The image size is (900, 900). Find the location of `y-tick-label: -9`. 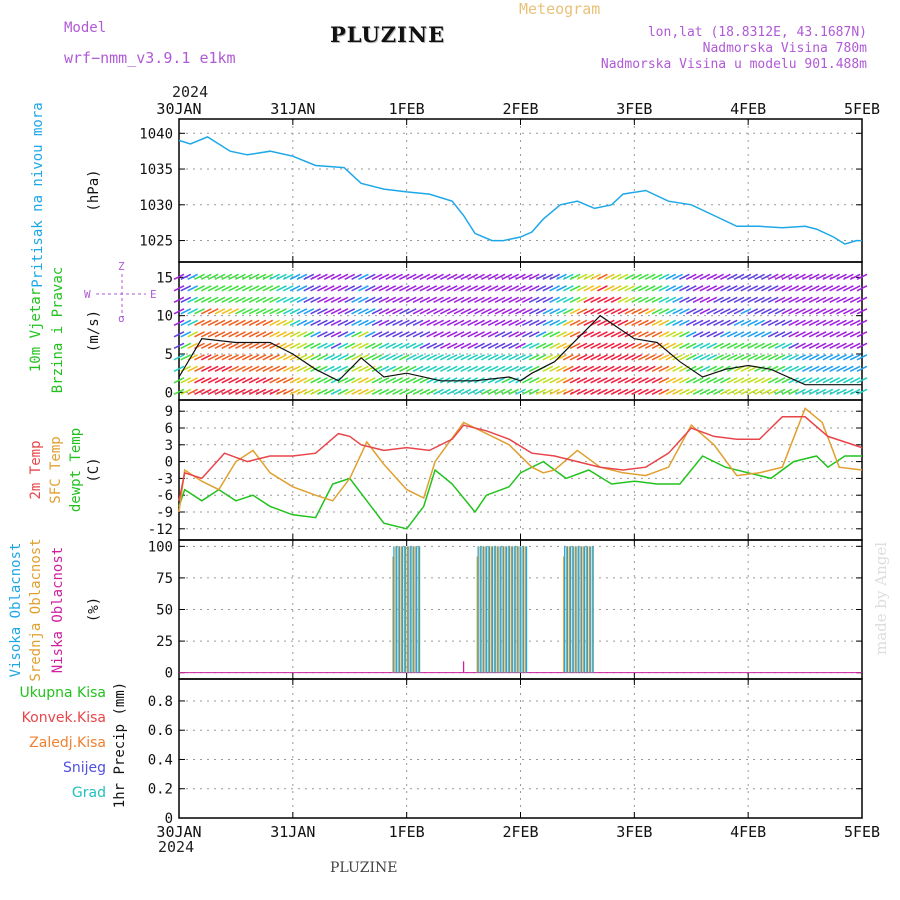

y-tick-label: -9 is located at coordinates (164, 513).